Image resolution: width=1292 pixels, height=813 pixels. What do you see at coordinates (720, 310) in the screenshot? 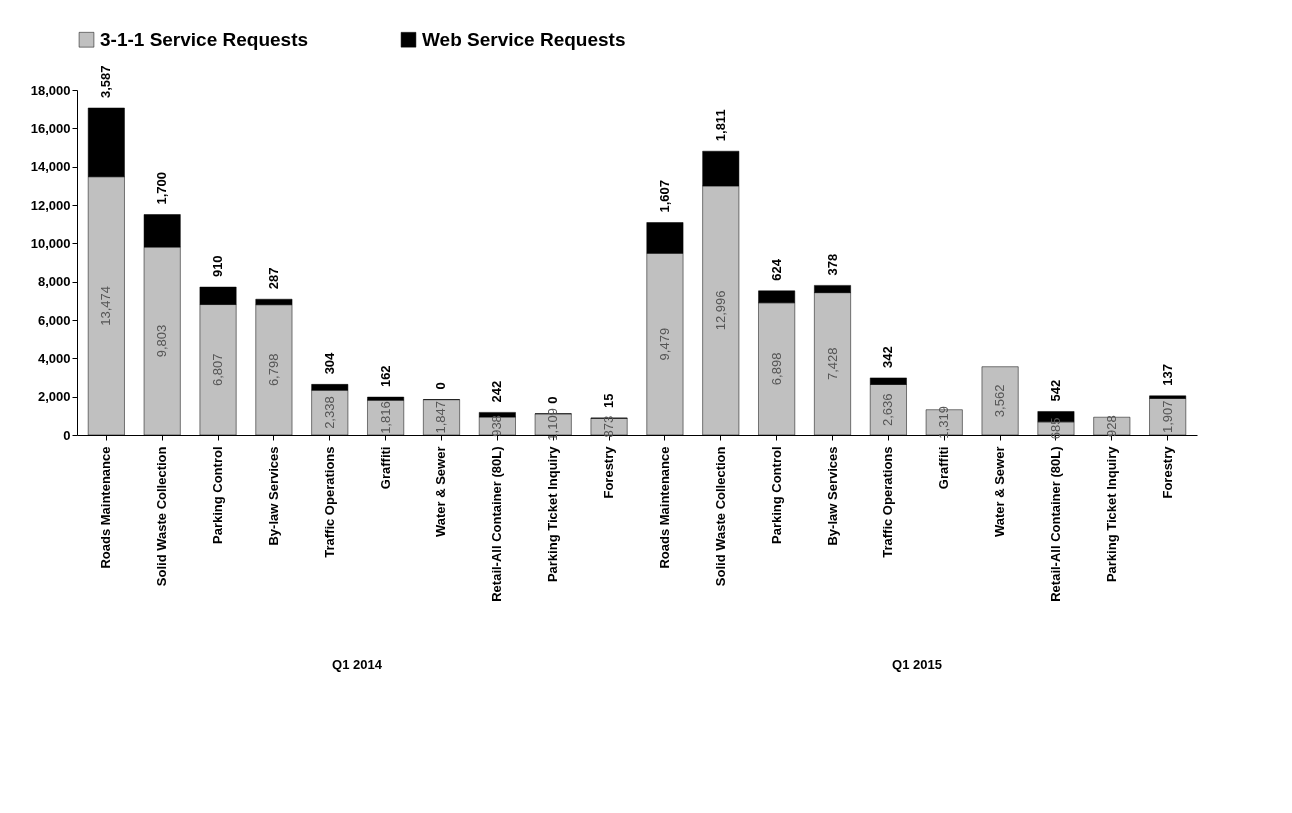
I see `data-label: 12,996` at bounding box center [720, 310].